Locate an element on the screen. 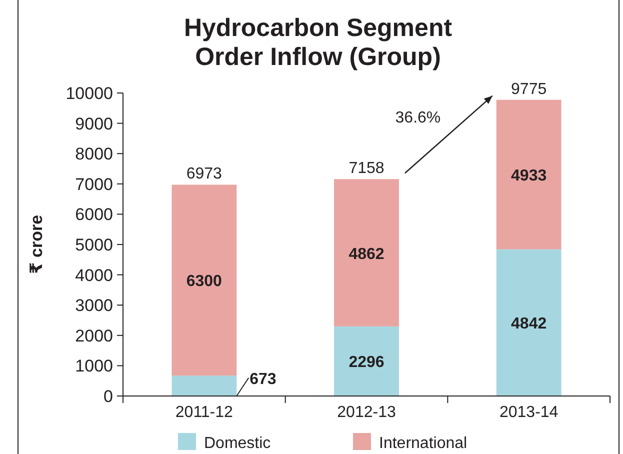  x-tick-label: 2011-12 is located at coordinates (204, 412).